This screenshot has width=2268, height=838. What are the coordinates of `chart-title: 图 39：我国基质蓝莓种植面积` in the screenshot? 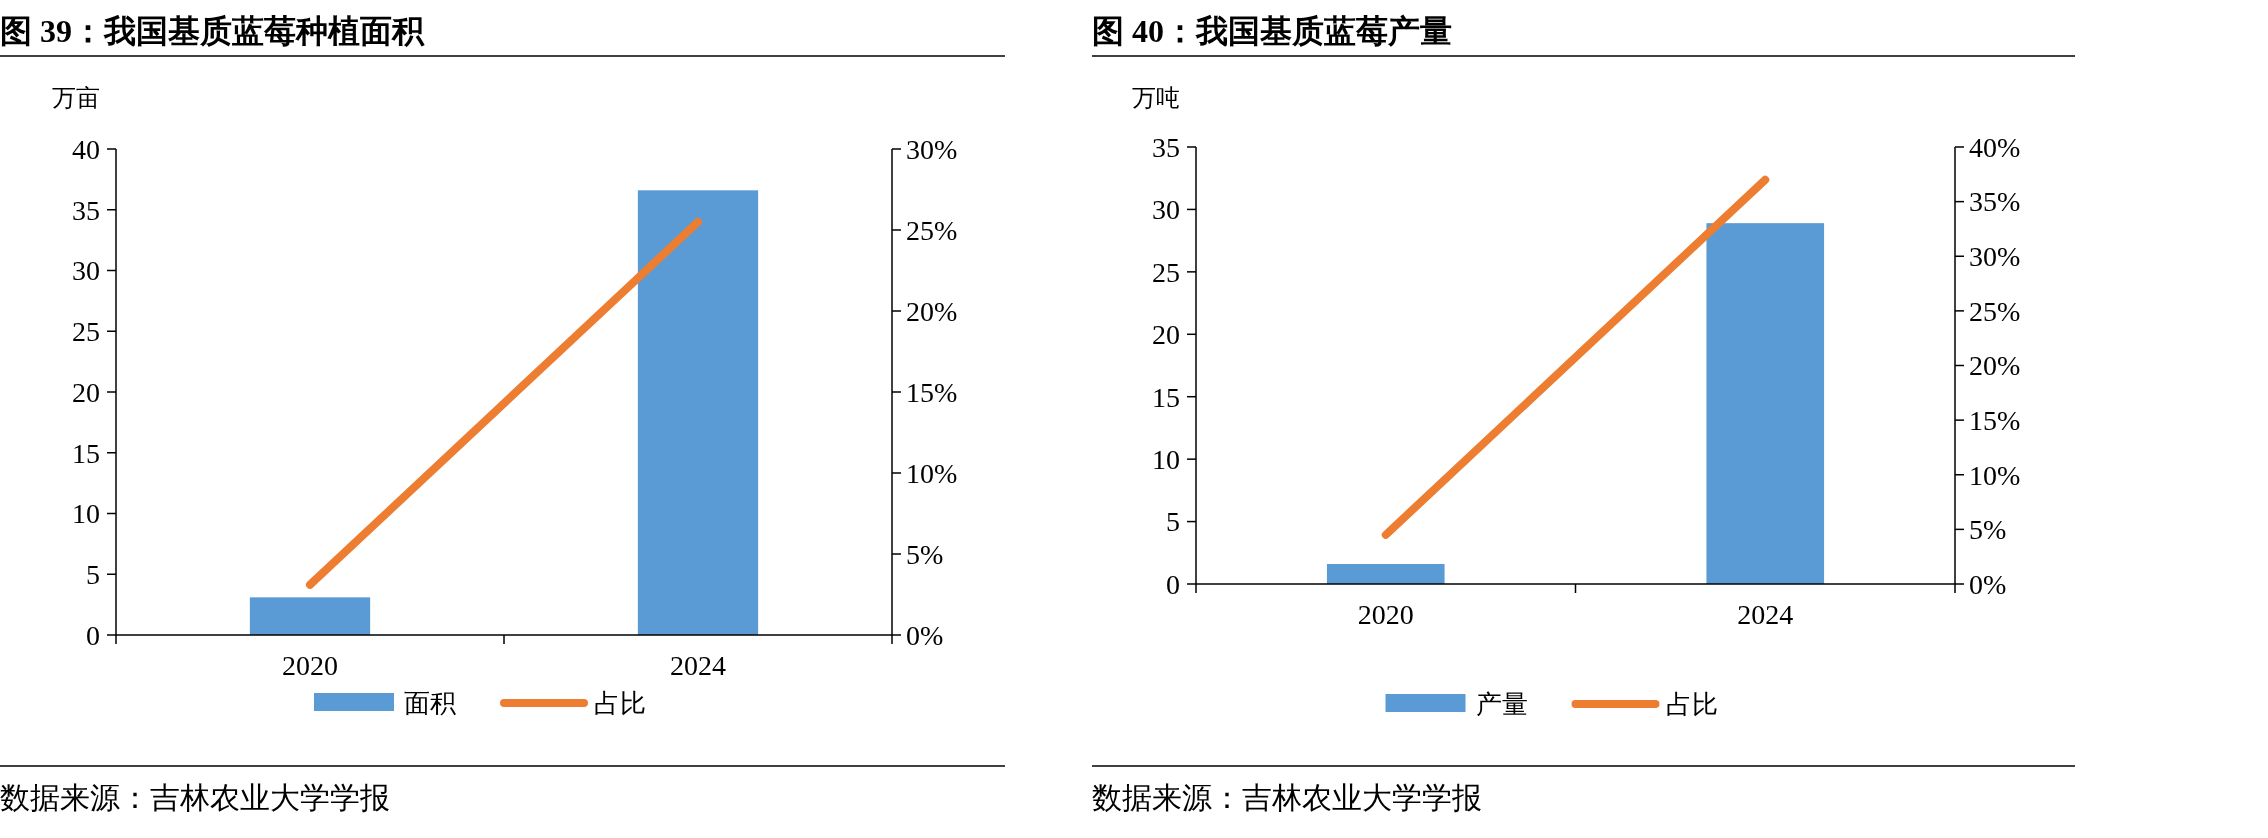 It's located at (212, 31).